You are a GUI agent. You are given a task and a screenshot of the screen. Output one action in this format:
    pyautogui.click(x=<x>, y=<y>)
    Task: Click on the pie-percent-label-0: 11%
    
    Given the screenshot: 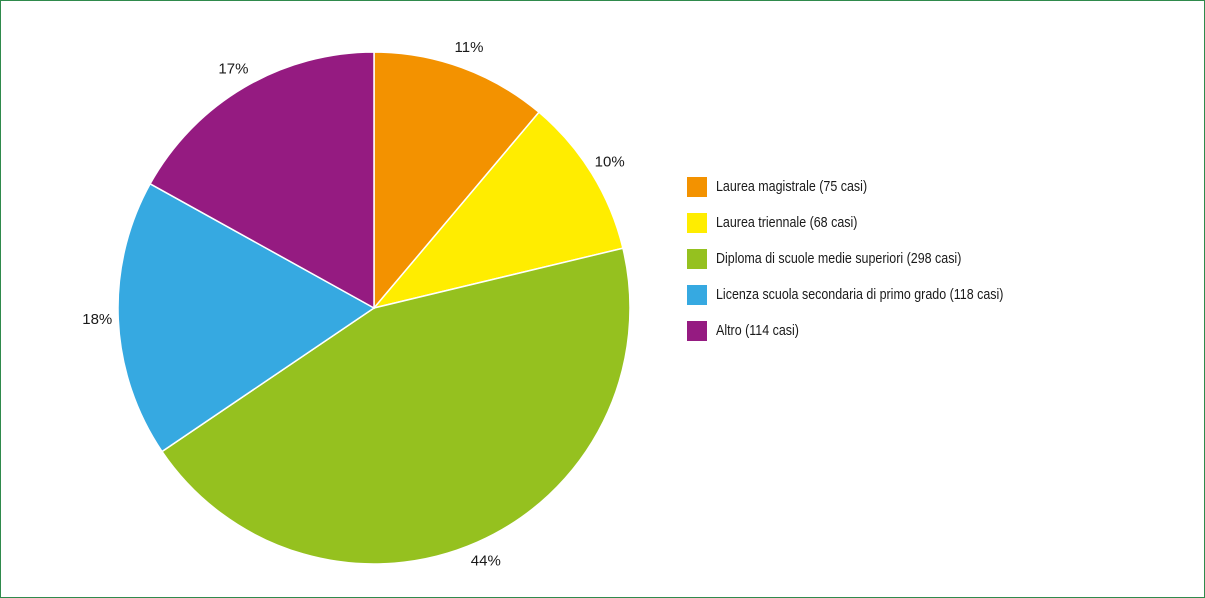 What is the action you would take?
    pyautogui.click(x=469, y=47)
    